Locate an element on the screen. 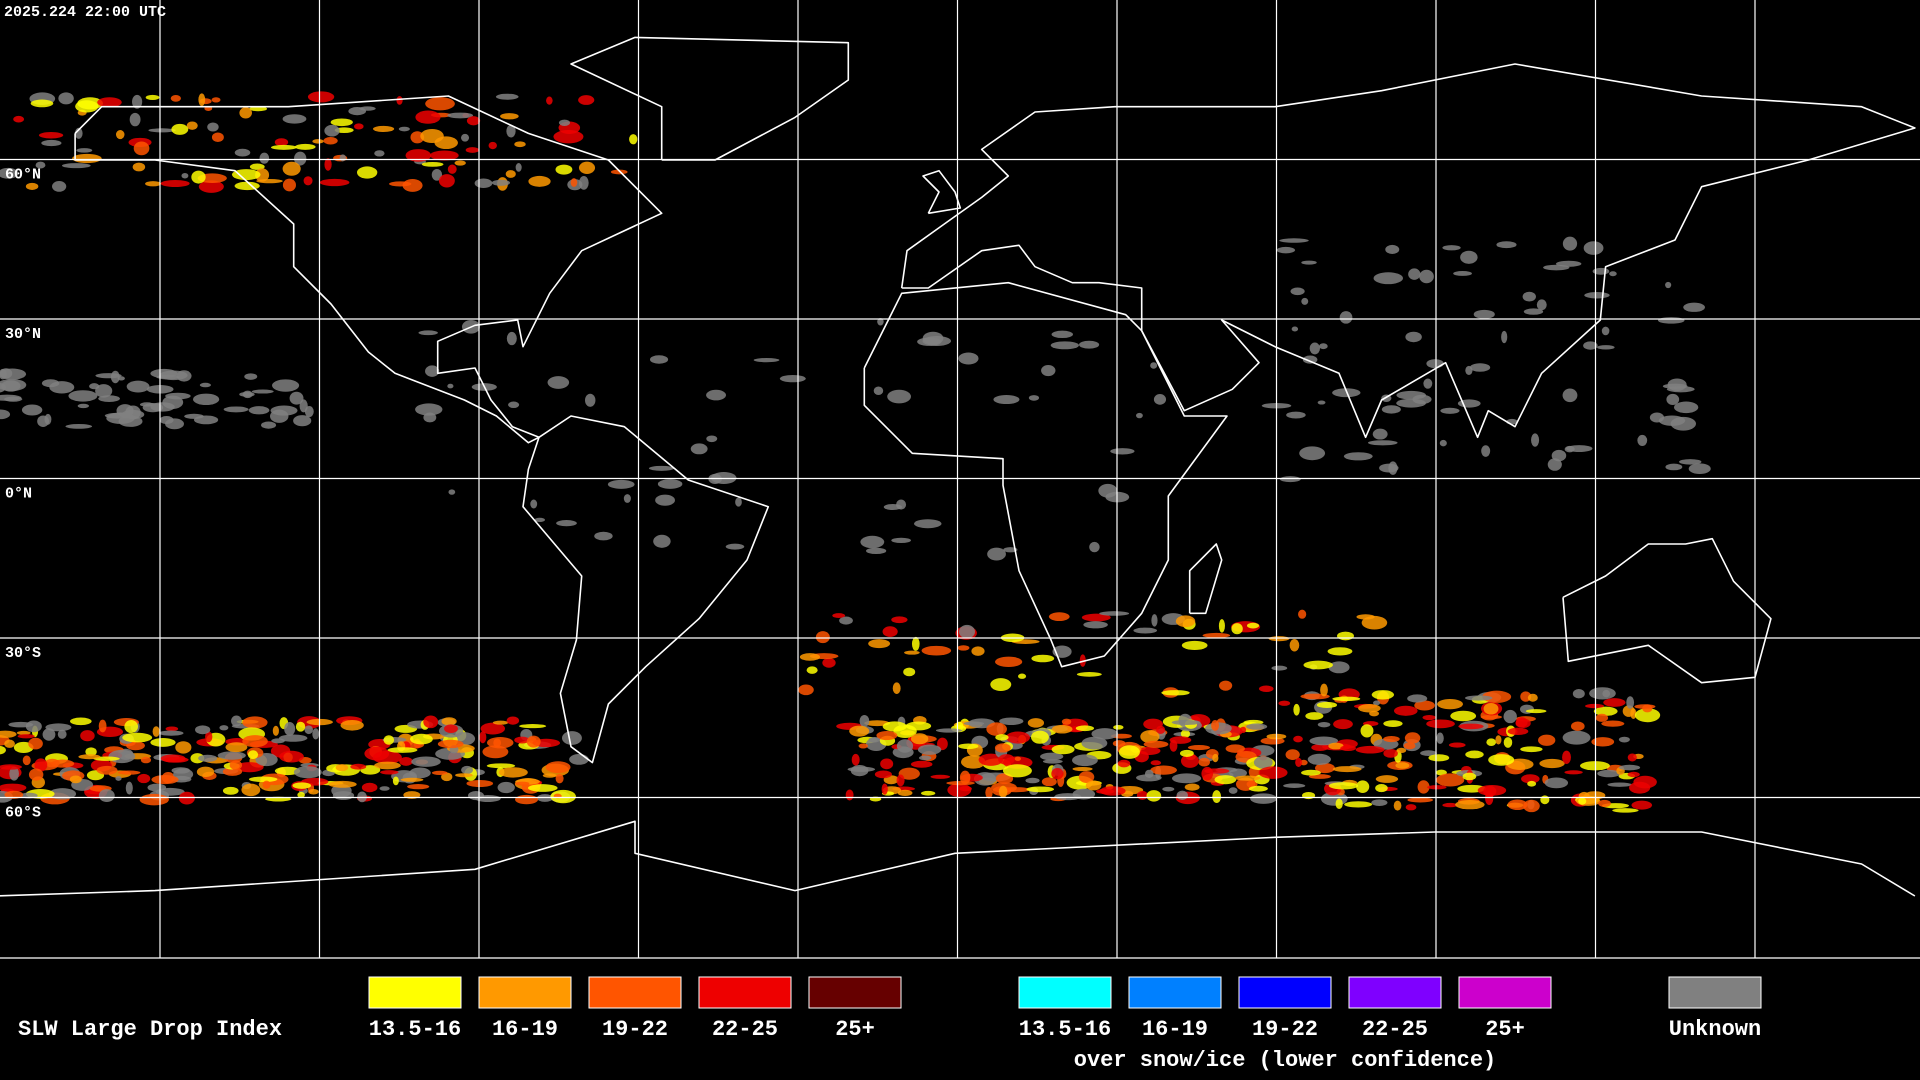  legend-label: 22-25 is located at coordinates (745, 1029).